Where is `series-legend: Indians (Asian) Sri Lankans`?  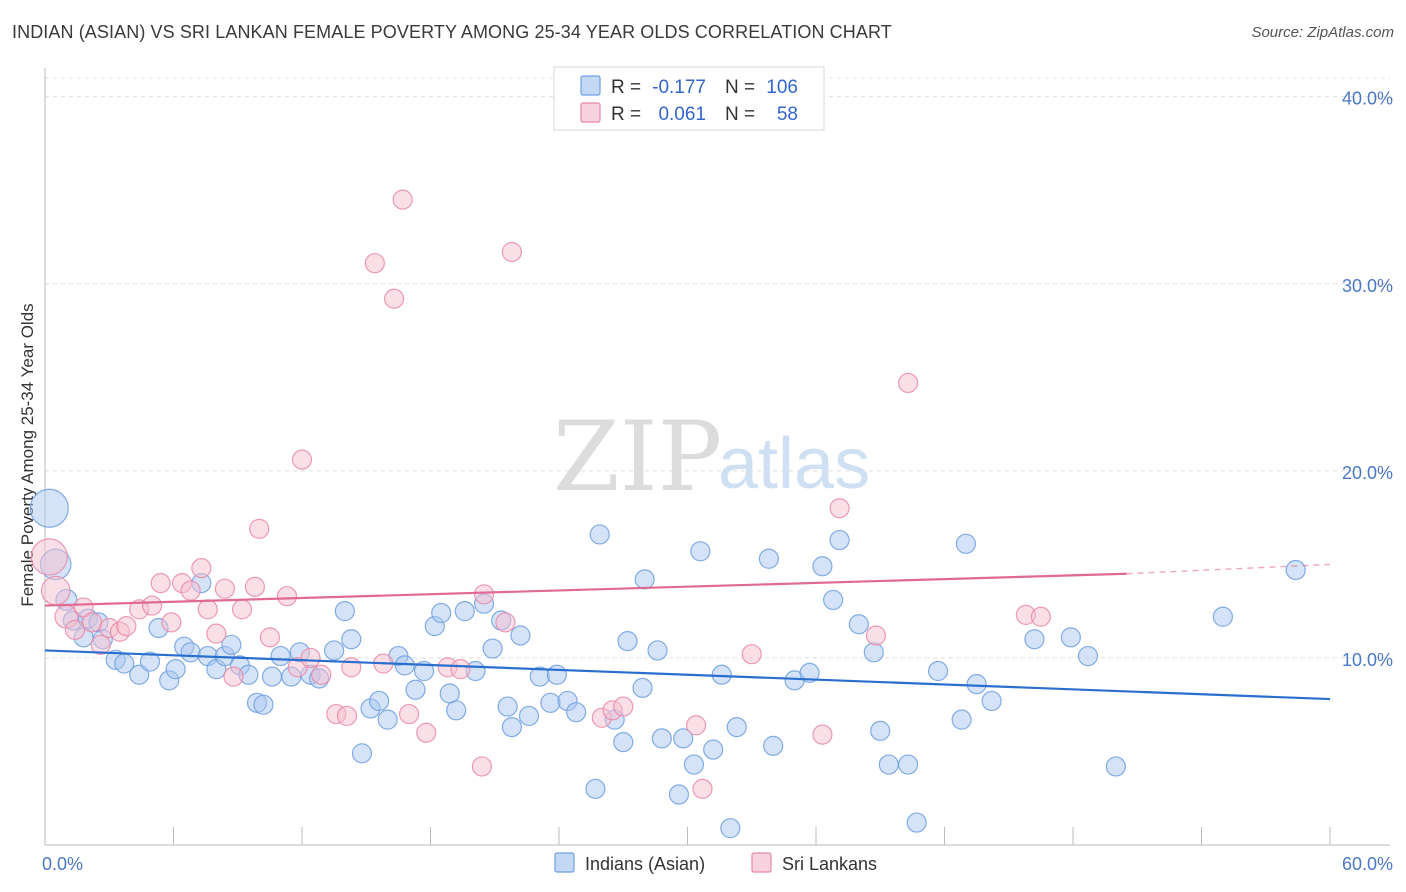
series-legend: Indians (Asian) Sri Lankans is located at coordinates (715, 863).